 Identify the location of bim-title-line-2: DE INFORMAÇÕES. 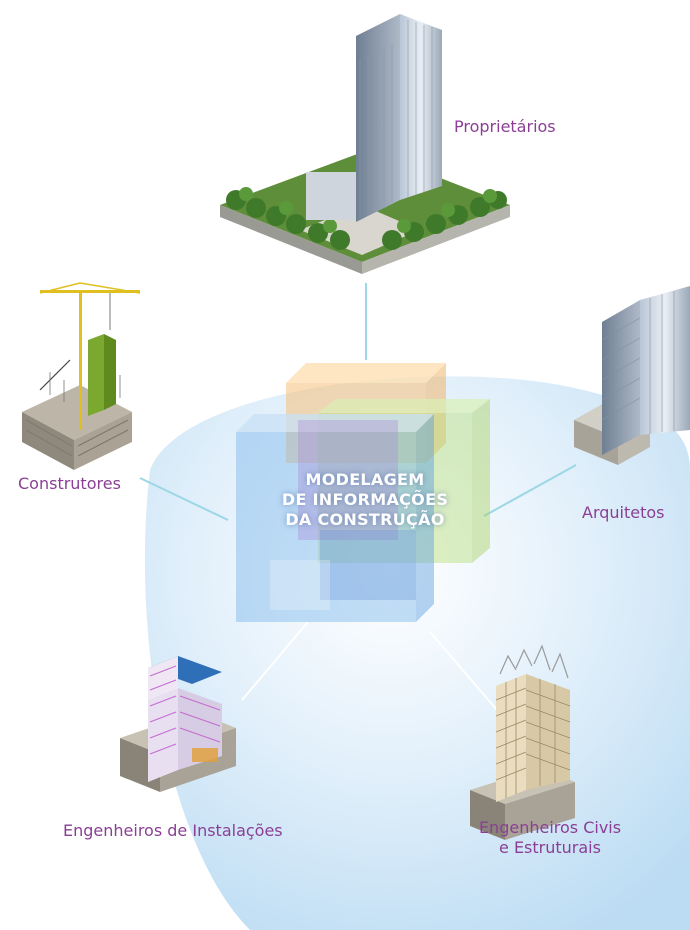
(365, 499).